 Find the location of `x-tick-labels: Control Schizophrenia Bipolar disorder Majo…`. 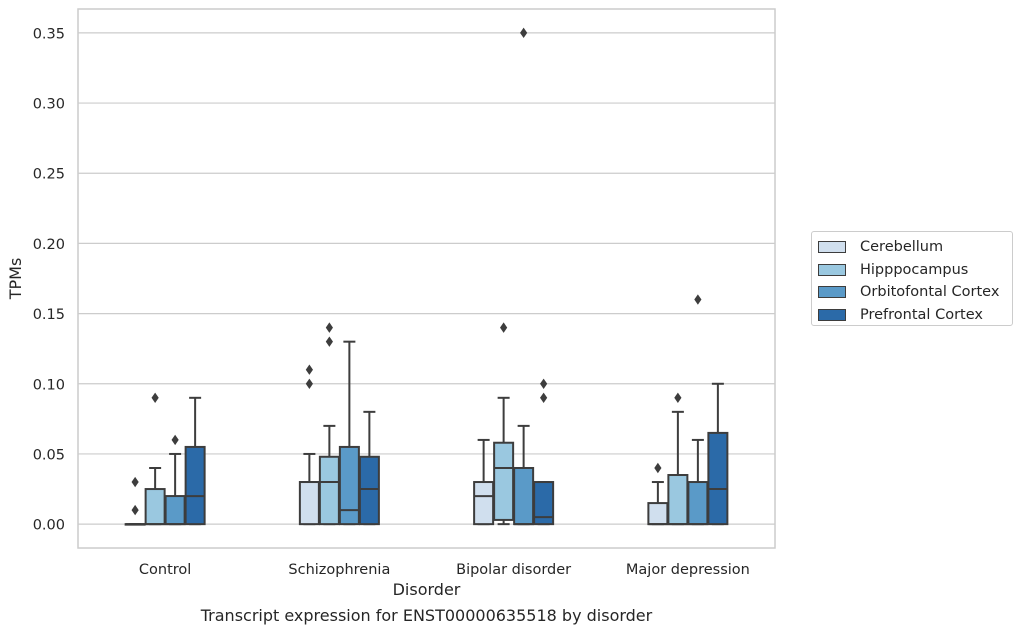

x-tick-labels: Control Schizophrenia Bipolar disorder Majo… is located at coordinates (444, 570).